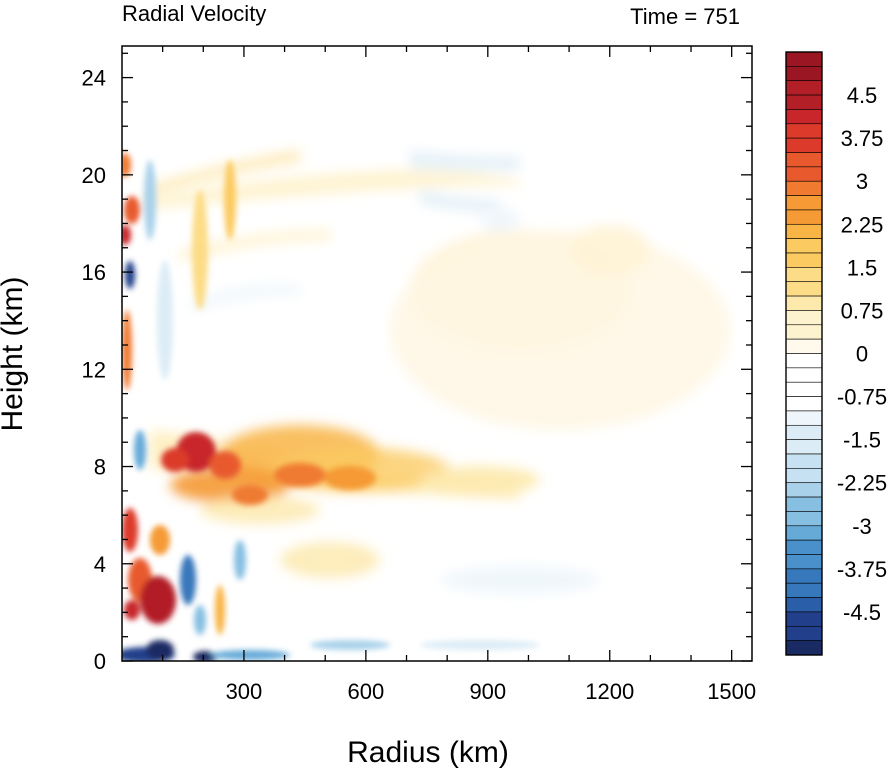 The image size is (895, 774). What do you see at coordinates (862, 267) in the screenshot?
I see `colorbar-tick-label: 1.5` at bounding box center [862, 267].